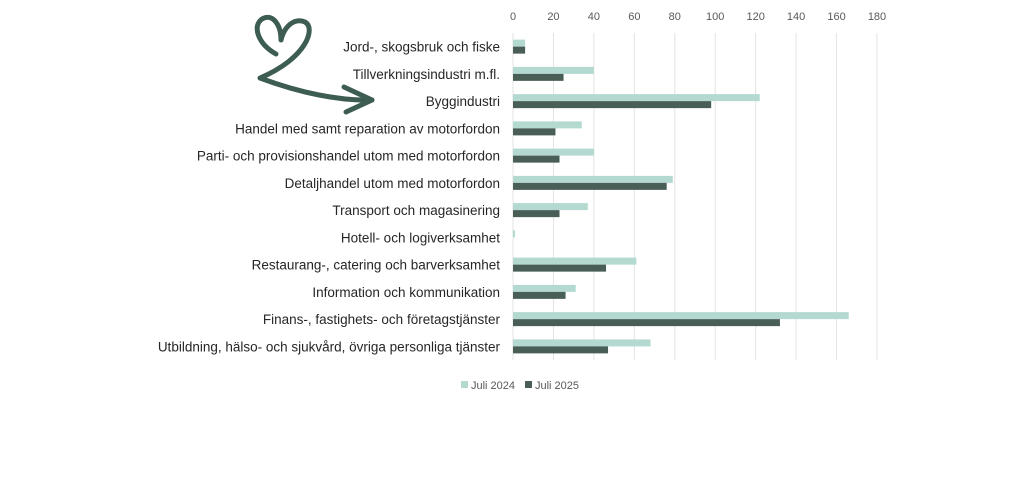  I want to click on x-tick-label: 180, so click(877, 17).